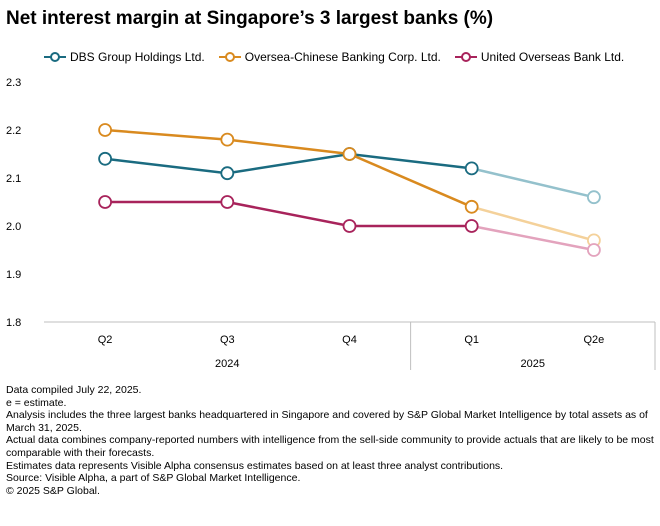 This screenshot has width=660, height=526. What do you see at coordinates (36, 402) in the screenshot?
I see `note-estimate: e = estimate.` at bounding box center [36, 402].